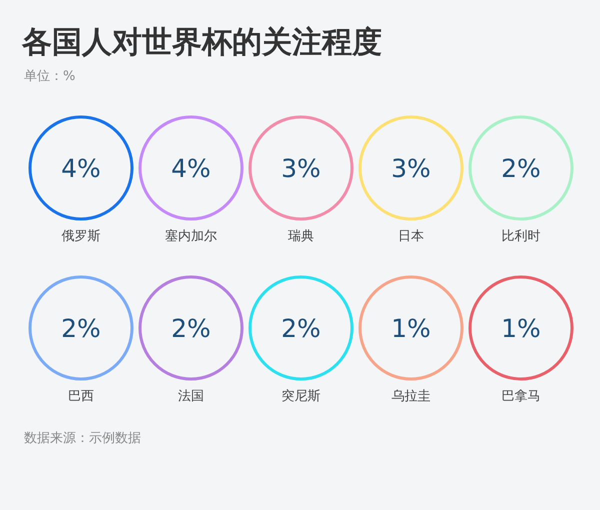  What do you see at coordinates (411, 396) in the screenshot?
I see `category-label: 乌拉圭` at bounding box center [411, 396].